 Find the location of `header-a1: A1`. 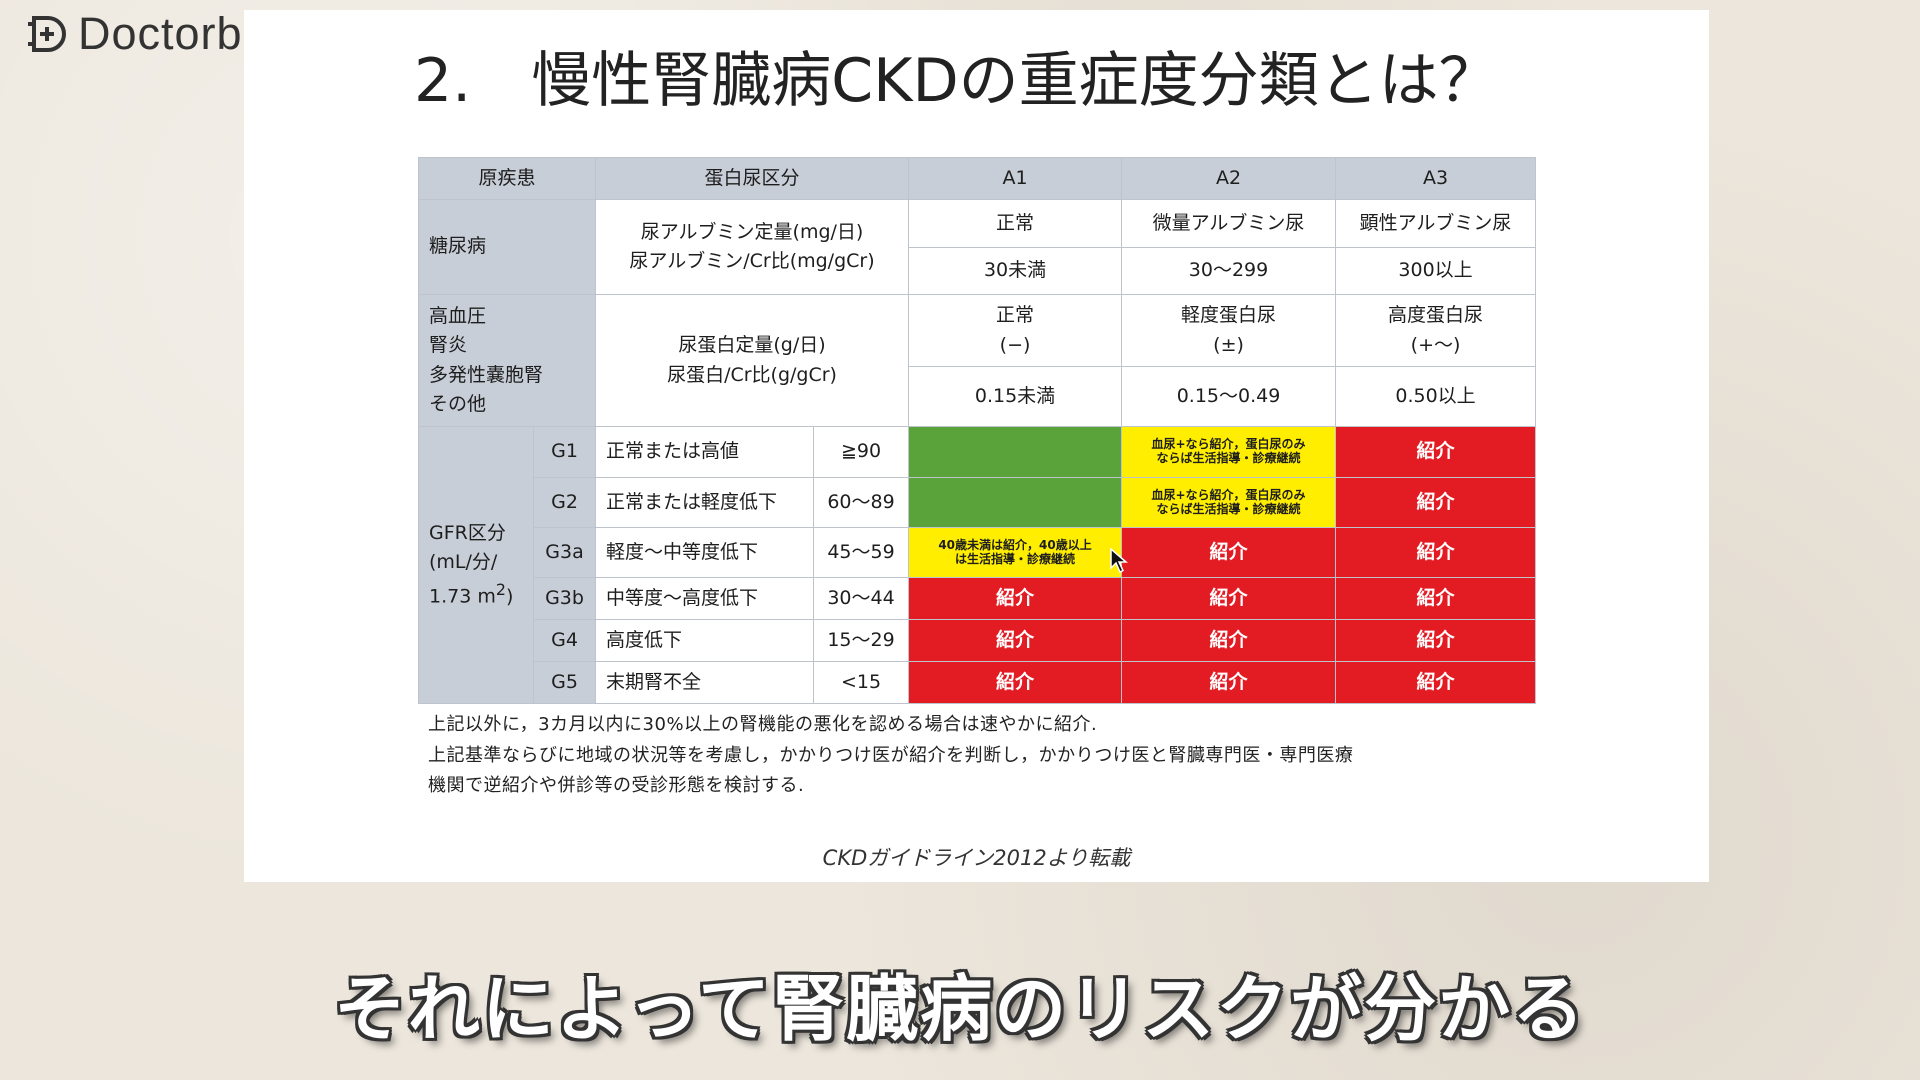

header-a1: A1 is located at coordinates (1015, 178).